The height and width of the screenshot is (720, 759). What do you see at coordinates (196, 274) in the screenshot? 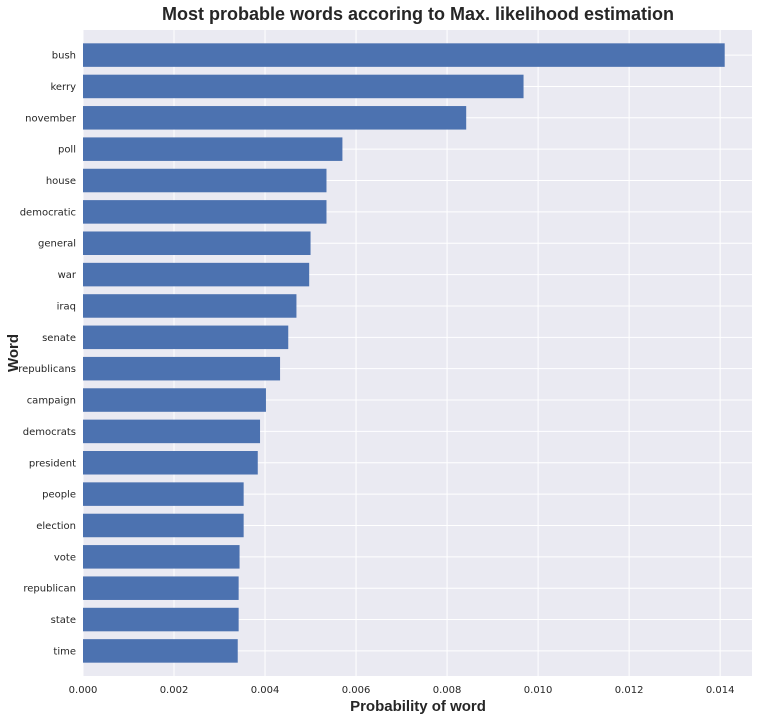
I see `bar-war` at bounding box center [196, 274].